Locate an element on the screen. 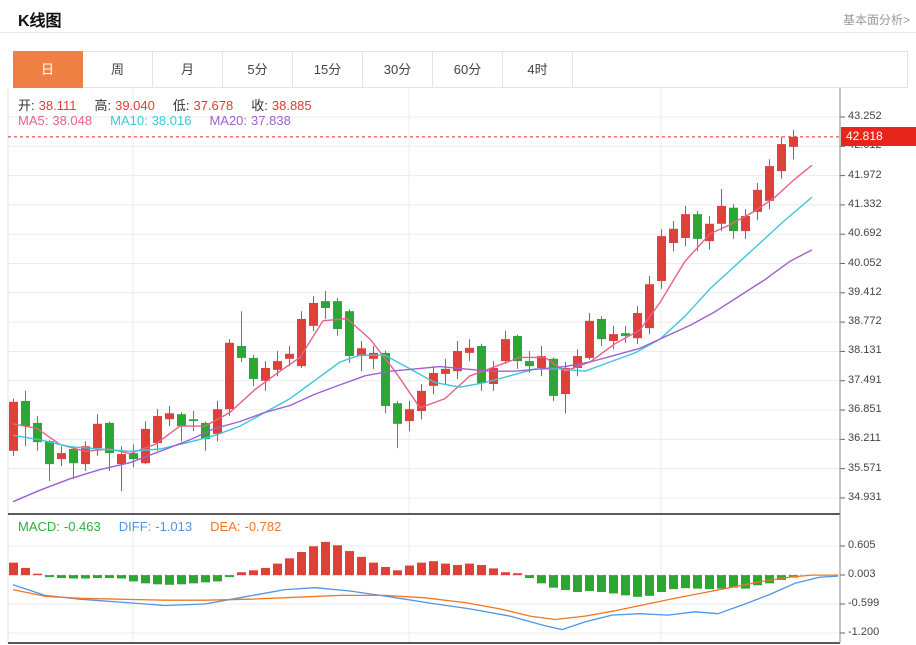 This screenshot has height=645, width=916. main-axis-tick: 40.692 is located at coordinates (865, 233).